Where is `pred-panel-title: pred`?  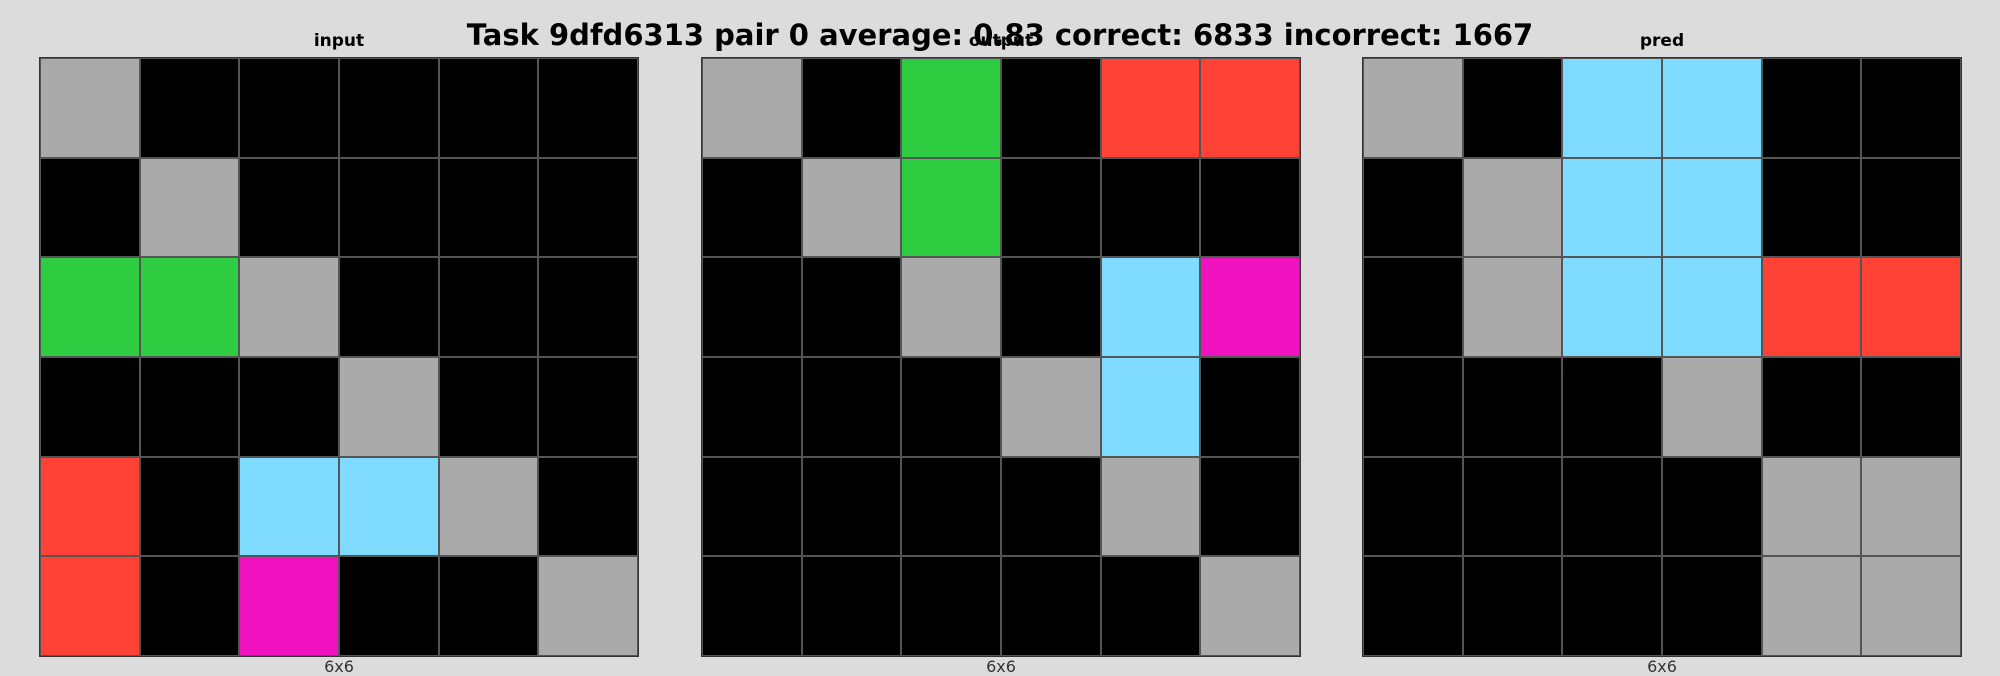
pred-panel-title: pred is located at coordinates (1662, 41).